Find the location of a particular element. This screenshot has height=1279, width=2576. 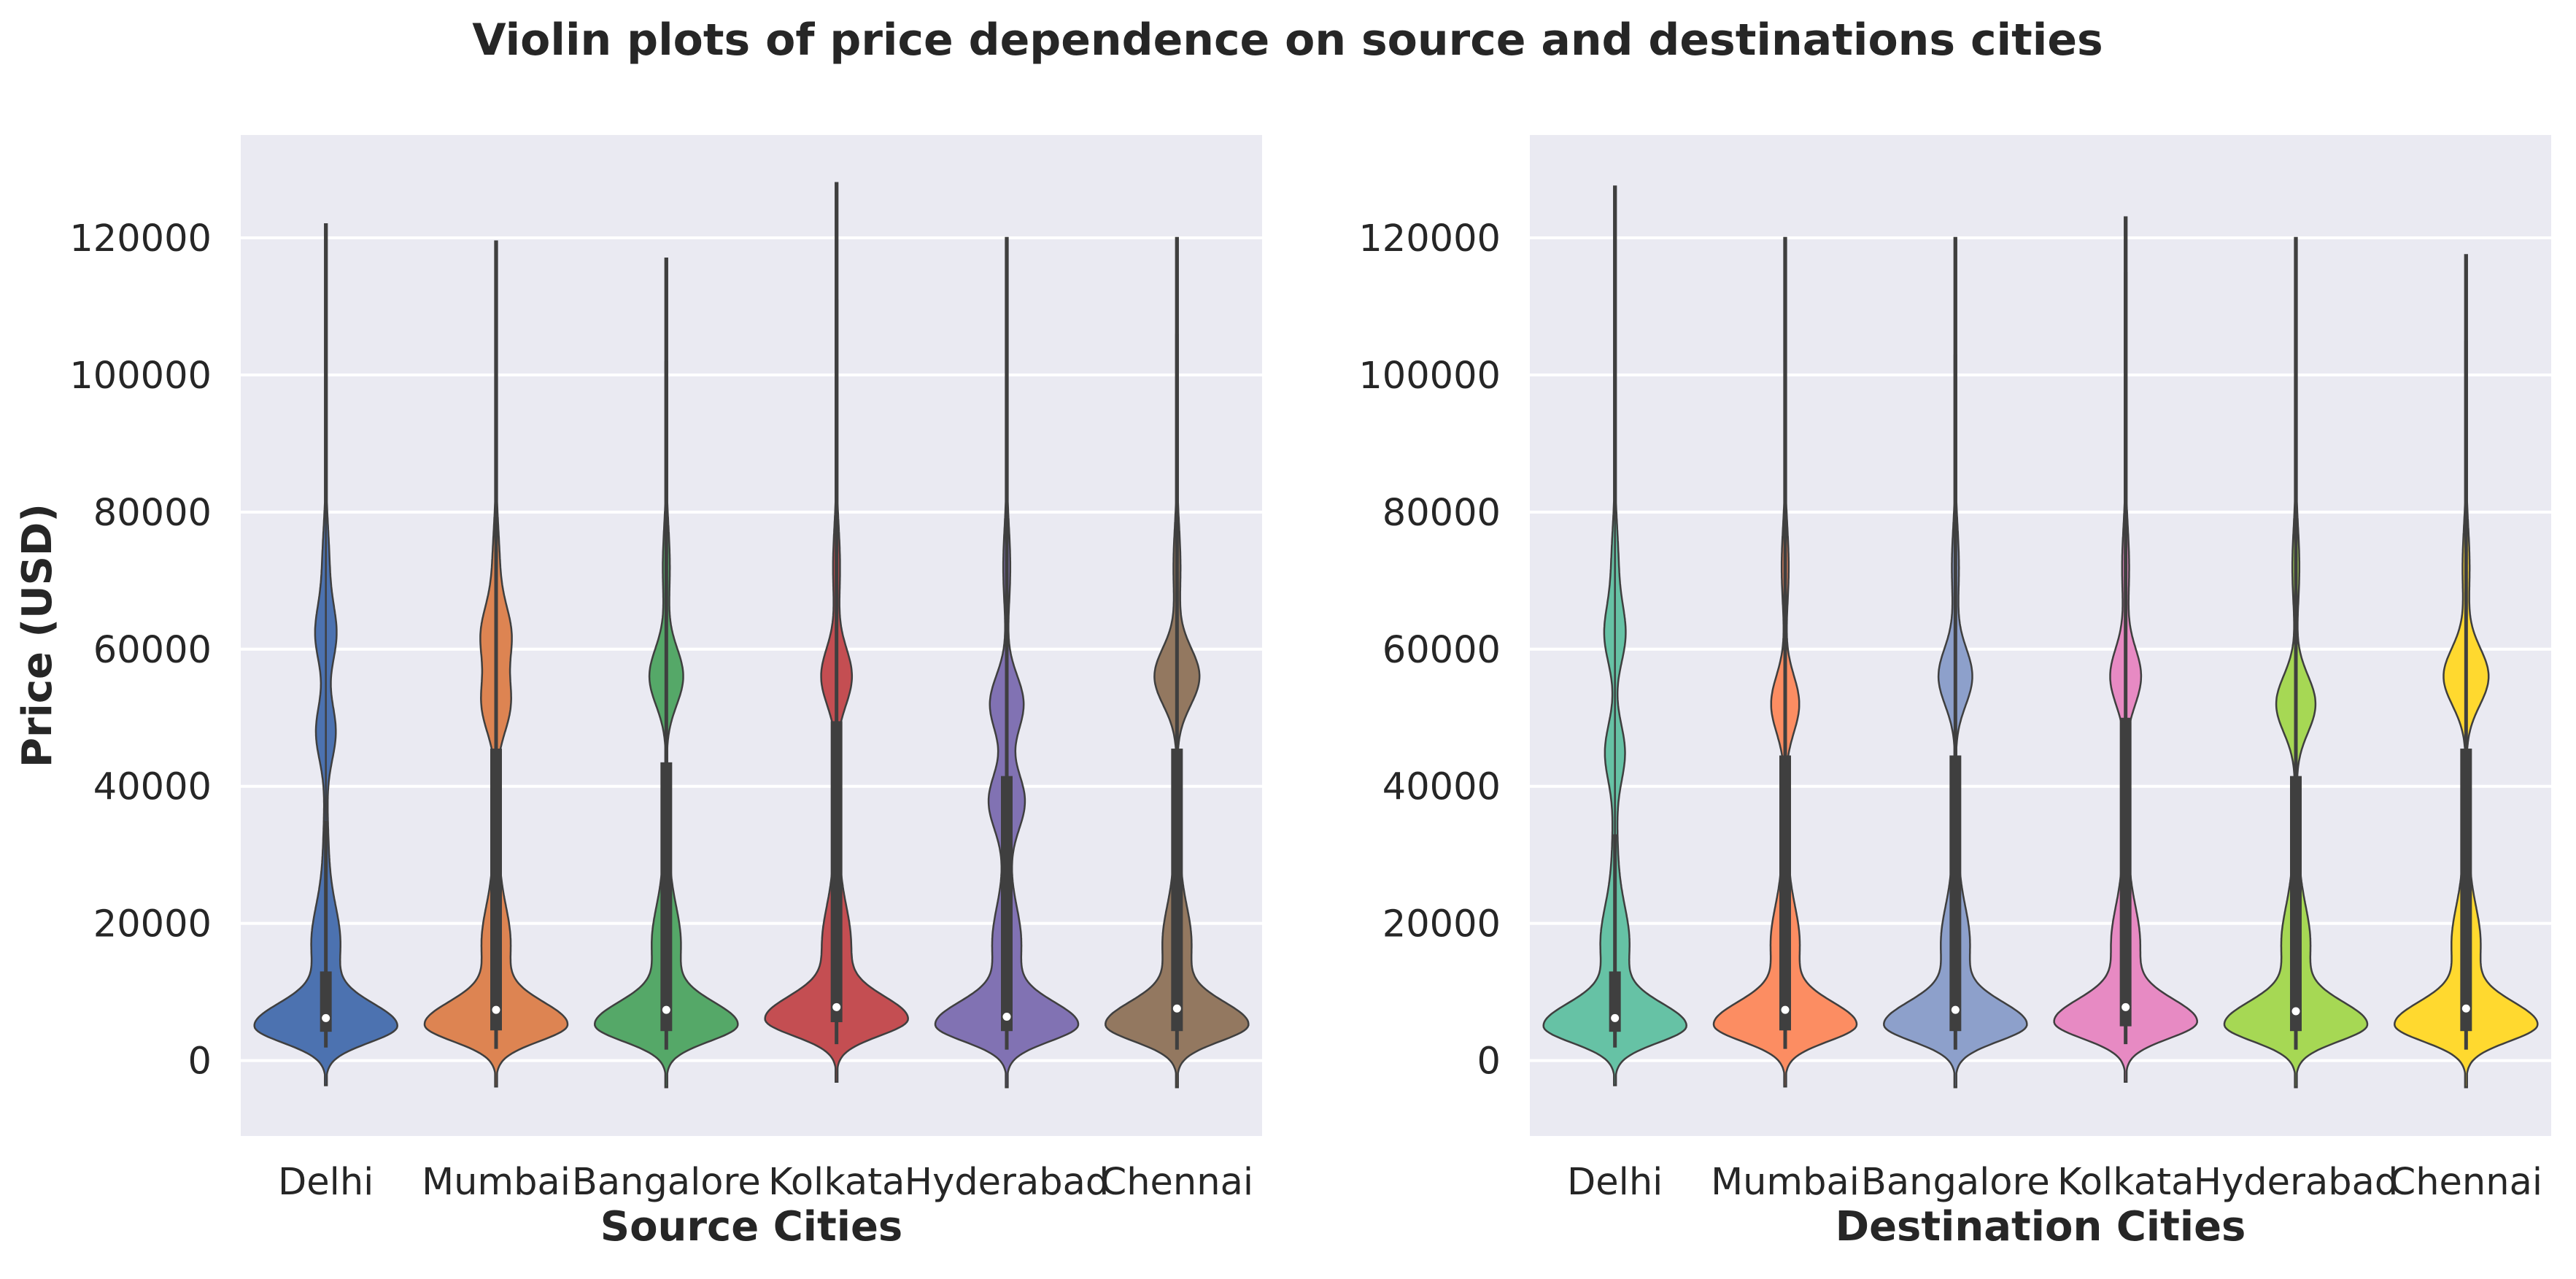

x-axis-label: Source Cities is located at coordinates (751, 1227).